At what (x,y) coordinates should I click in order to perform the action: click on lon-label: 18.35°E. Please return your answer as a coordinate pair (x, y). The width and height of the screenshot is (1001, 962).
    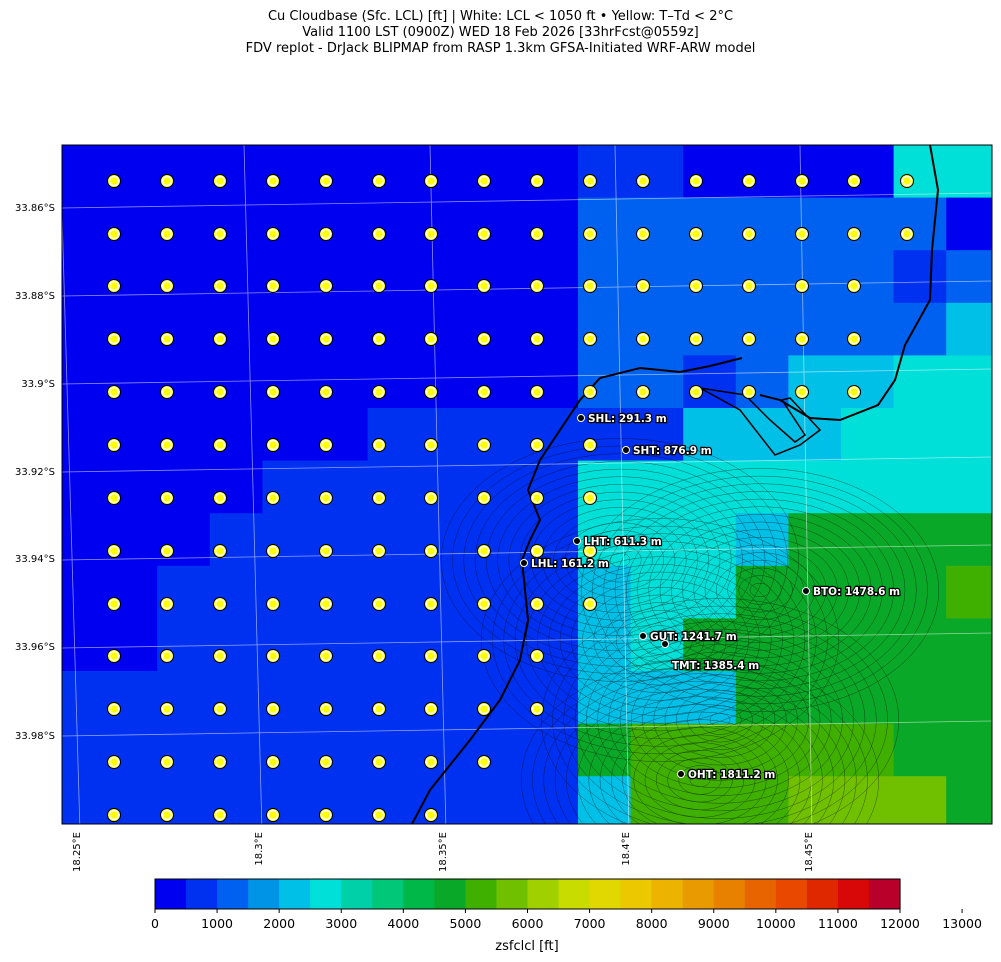
    Looking at the image, I should click on (443, 852).